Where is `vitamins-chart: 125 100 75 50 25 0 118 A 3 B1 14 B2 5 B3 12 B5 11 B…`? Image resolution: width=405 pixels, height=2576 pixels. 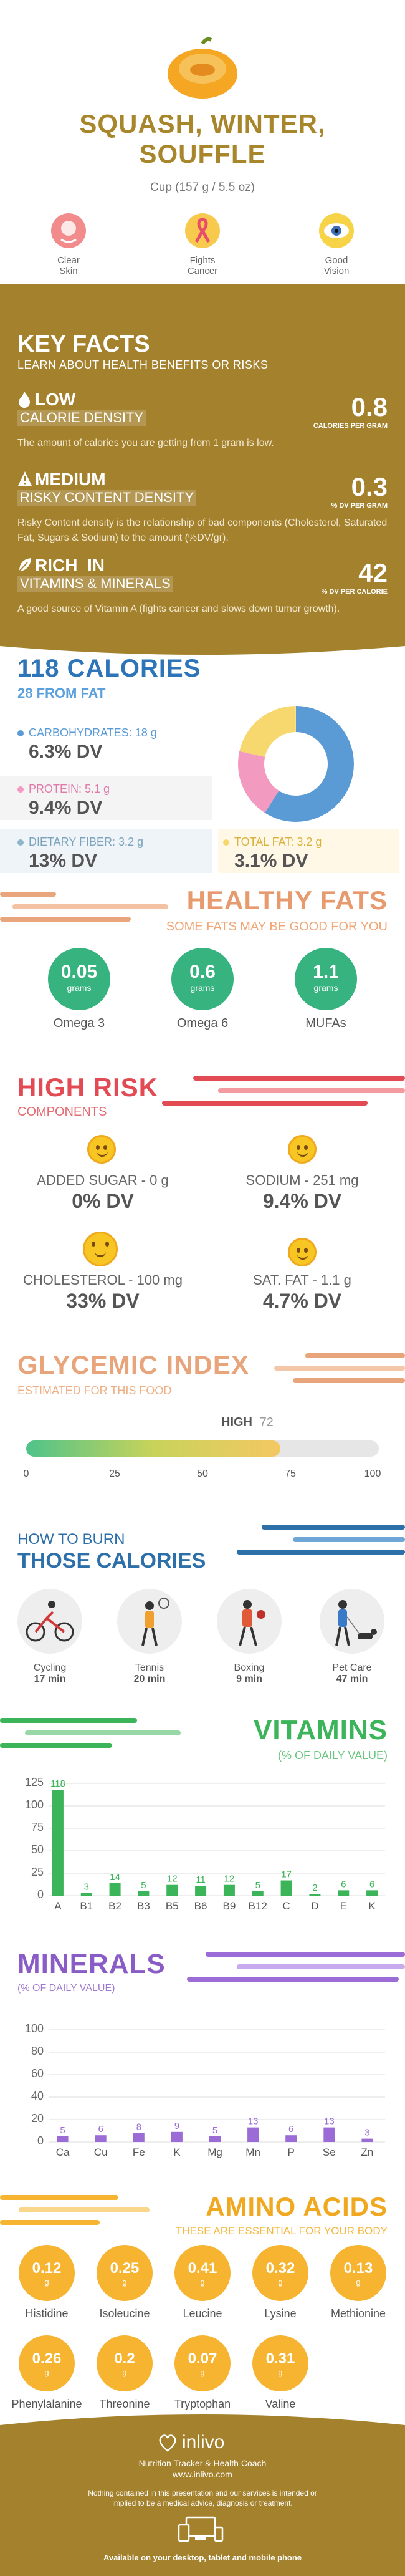 vitamins-chart: 125 100 75 50 25 0 118 A 3 B1 14 B2 5 B3 12 B5 11 B… is located at coordinates (202, 1848).